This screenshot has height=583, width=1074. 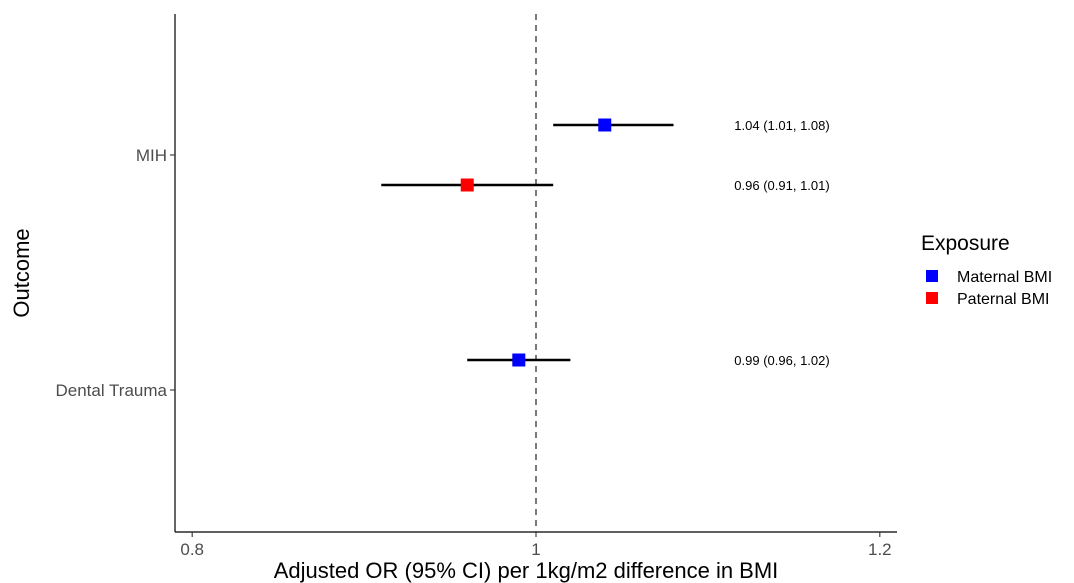 I want to click on x-tick-label: 0.8, so click(x=192, y=549).